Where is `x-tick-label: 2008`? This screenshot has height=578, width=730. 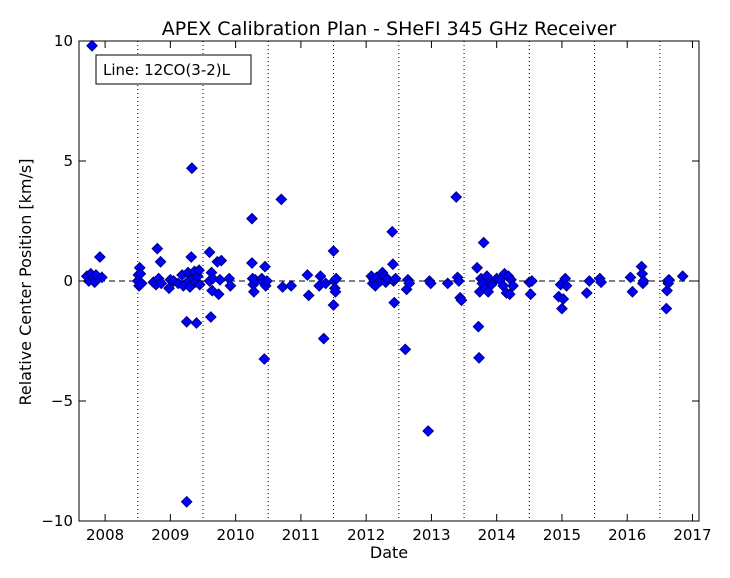
x-tick-label: 2008 is located at coordinates (105, 535).